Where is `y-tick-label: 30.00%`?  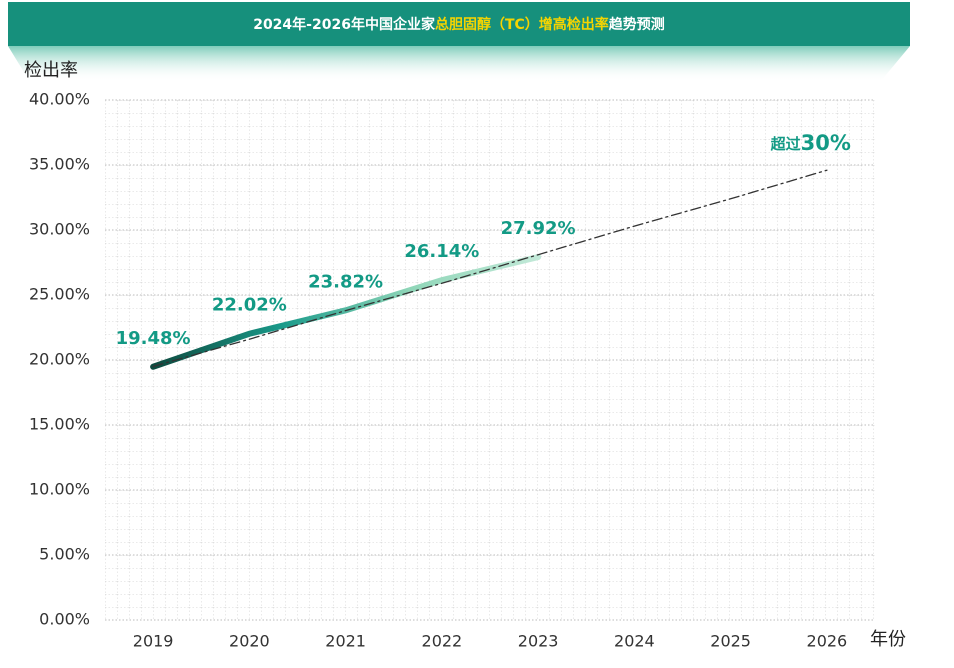
y-tick-label: 30.00% is located at coordinates (59, 229).